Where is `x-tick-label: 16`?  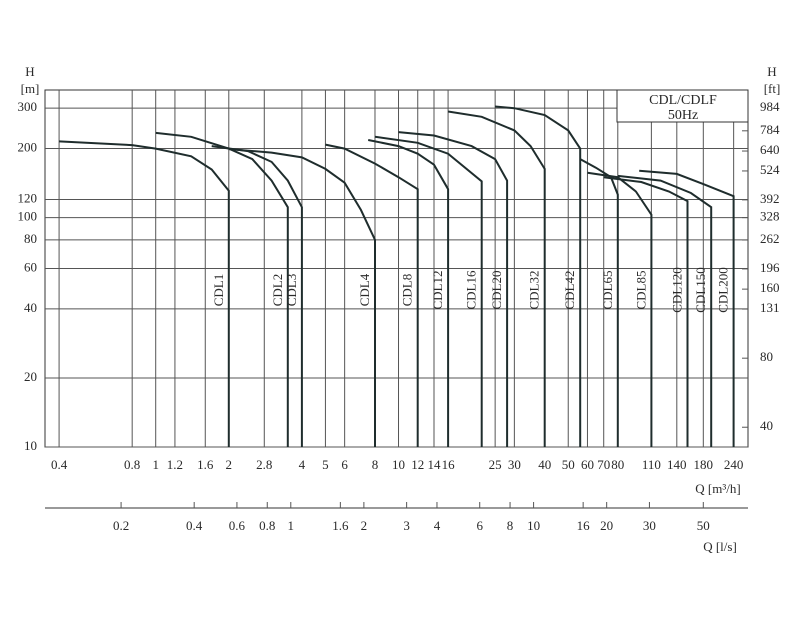
x-tick-label: 16 is located at coordinates (449, 464).